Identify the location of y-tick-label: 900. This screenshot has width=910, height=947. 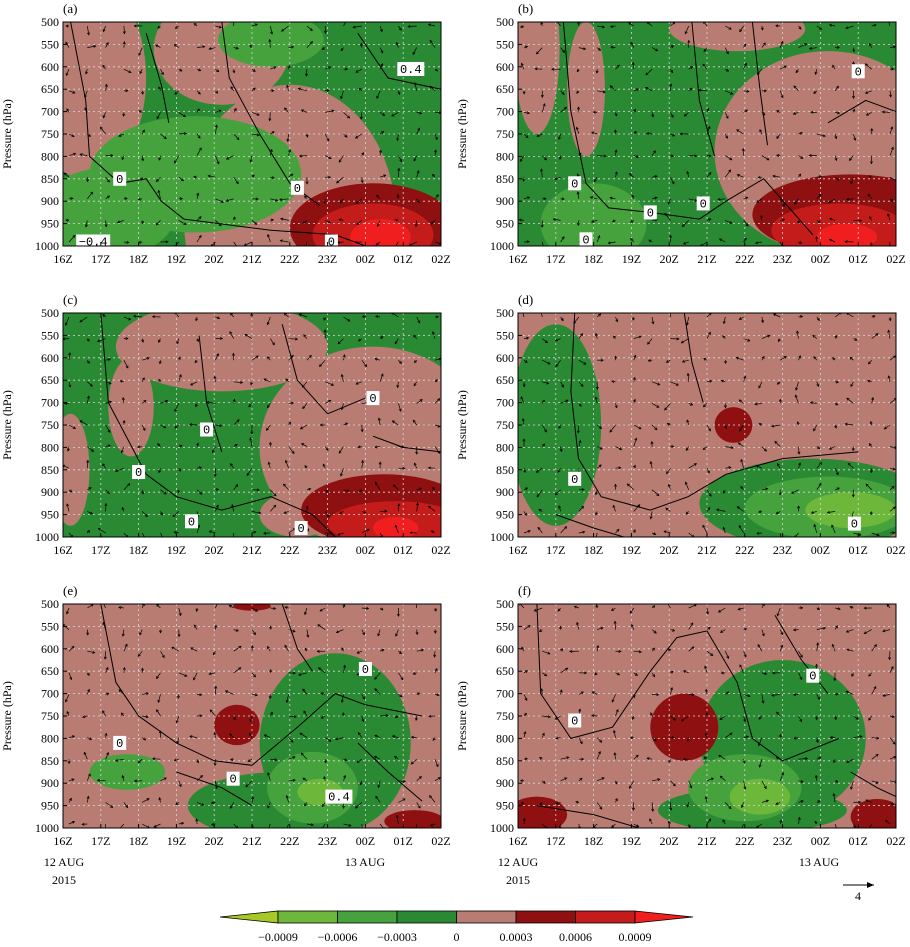
(505, 492).